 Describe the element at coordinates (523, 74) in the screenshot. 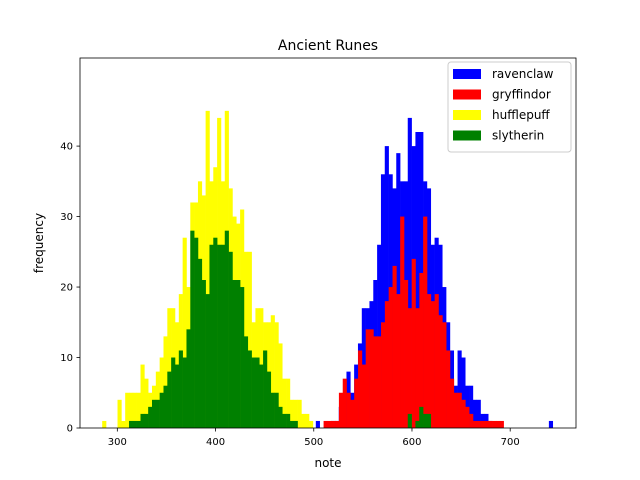

I see `legend-label-ravenclaw: ravenclaw` at that location.